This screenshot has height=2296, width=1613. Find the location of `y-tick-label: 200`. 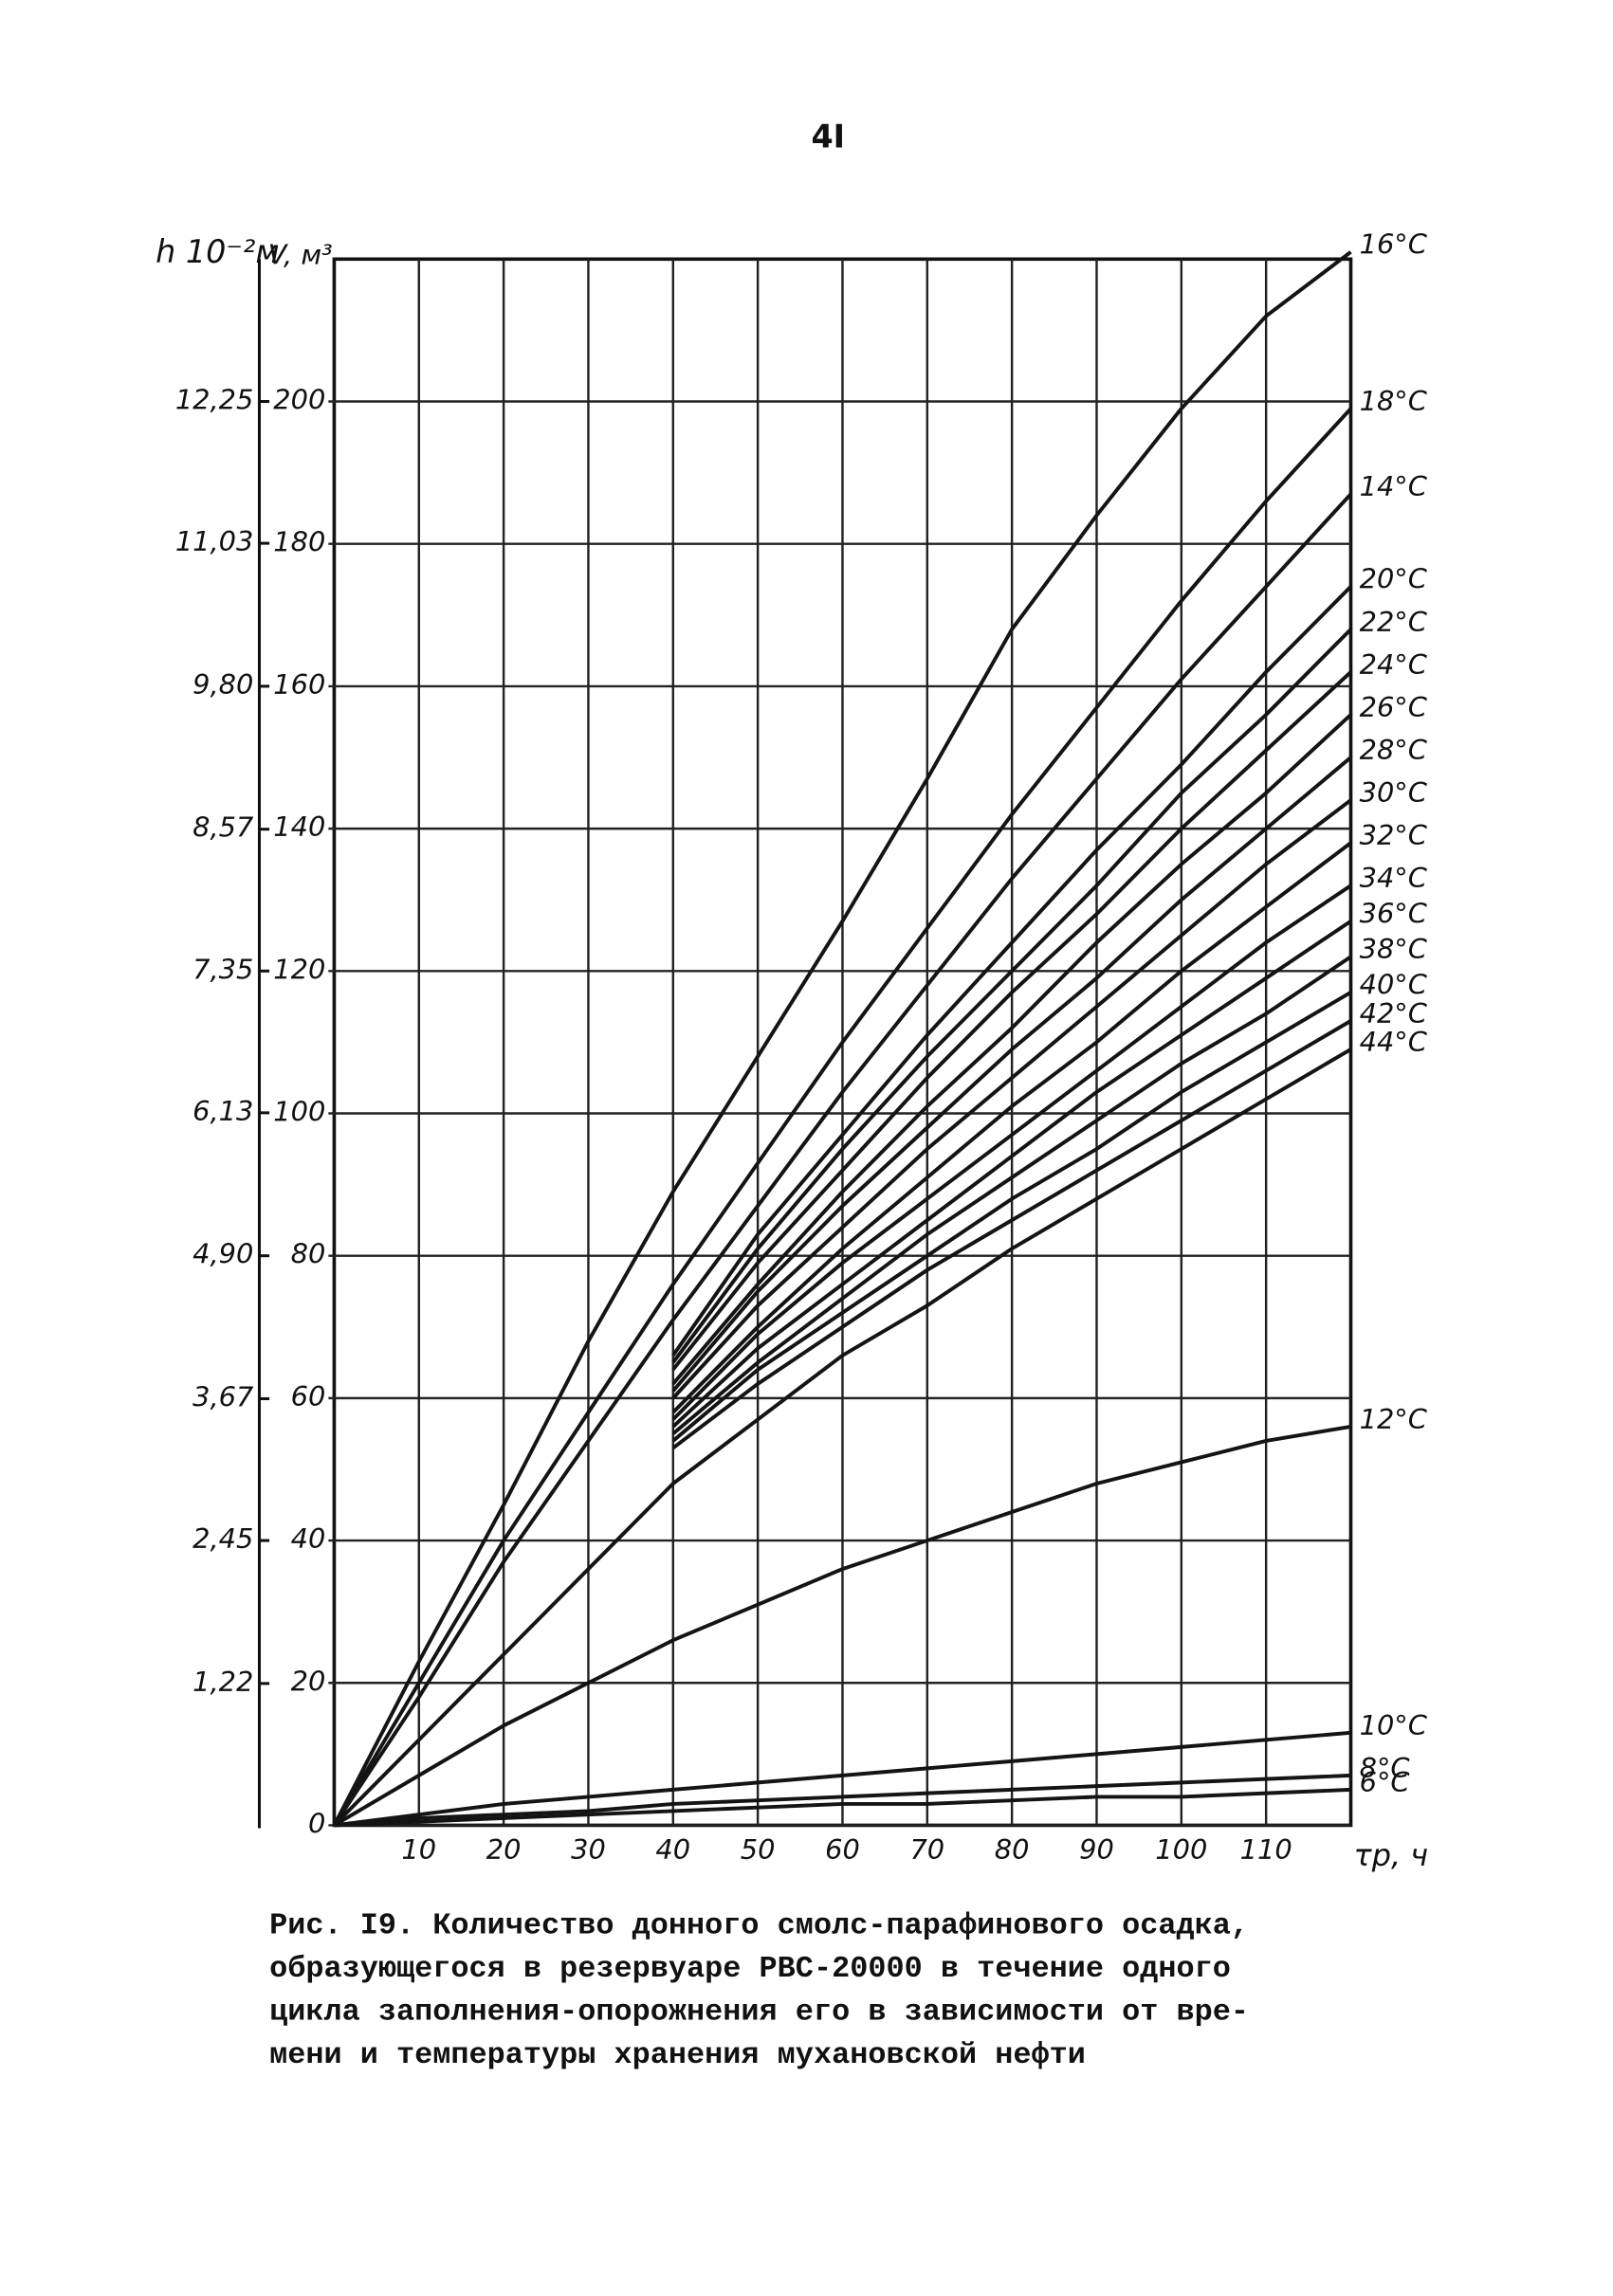

y-tick-label: 200 is located at coordinates (299, 400).